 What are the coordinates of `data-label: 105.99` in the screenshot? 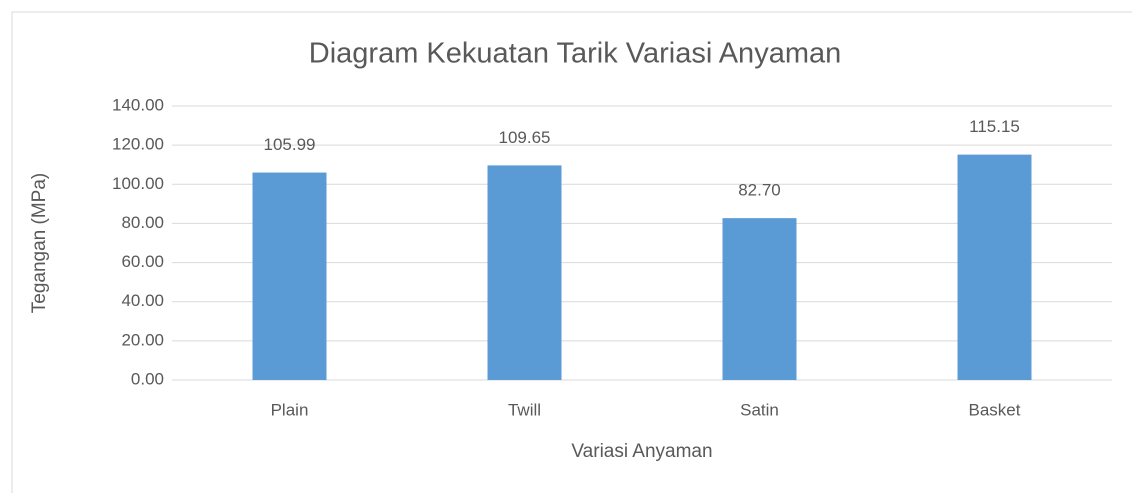 It's located at (290, 144).